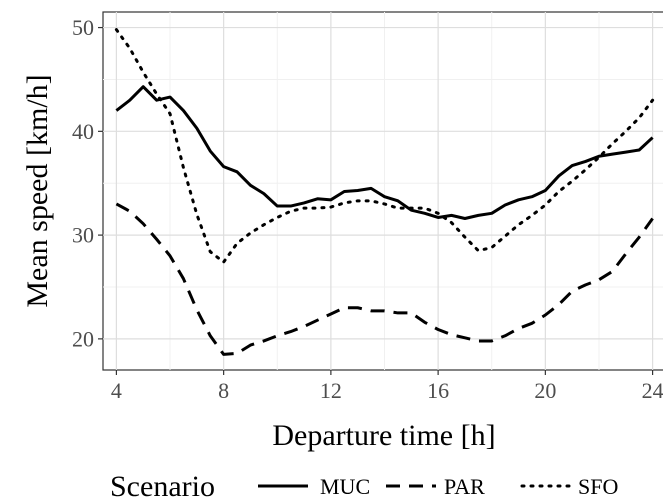 The image size is (663, 501). I want to click on x-tick-label: 12, so click(331, 390).